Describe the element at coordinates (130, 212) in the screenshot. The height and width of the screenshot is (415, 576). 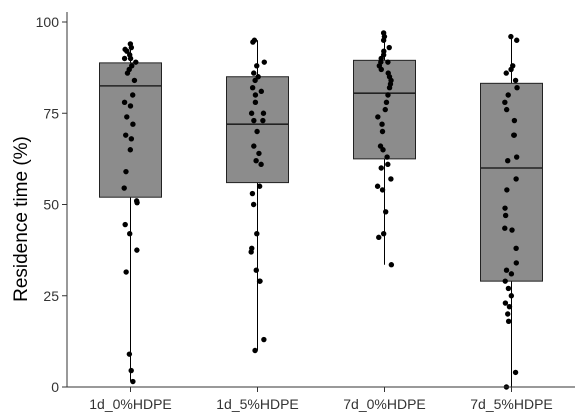
I see `box-1d_0%HDPE` at that location.